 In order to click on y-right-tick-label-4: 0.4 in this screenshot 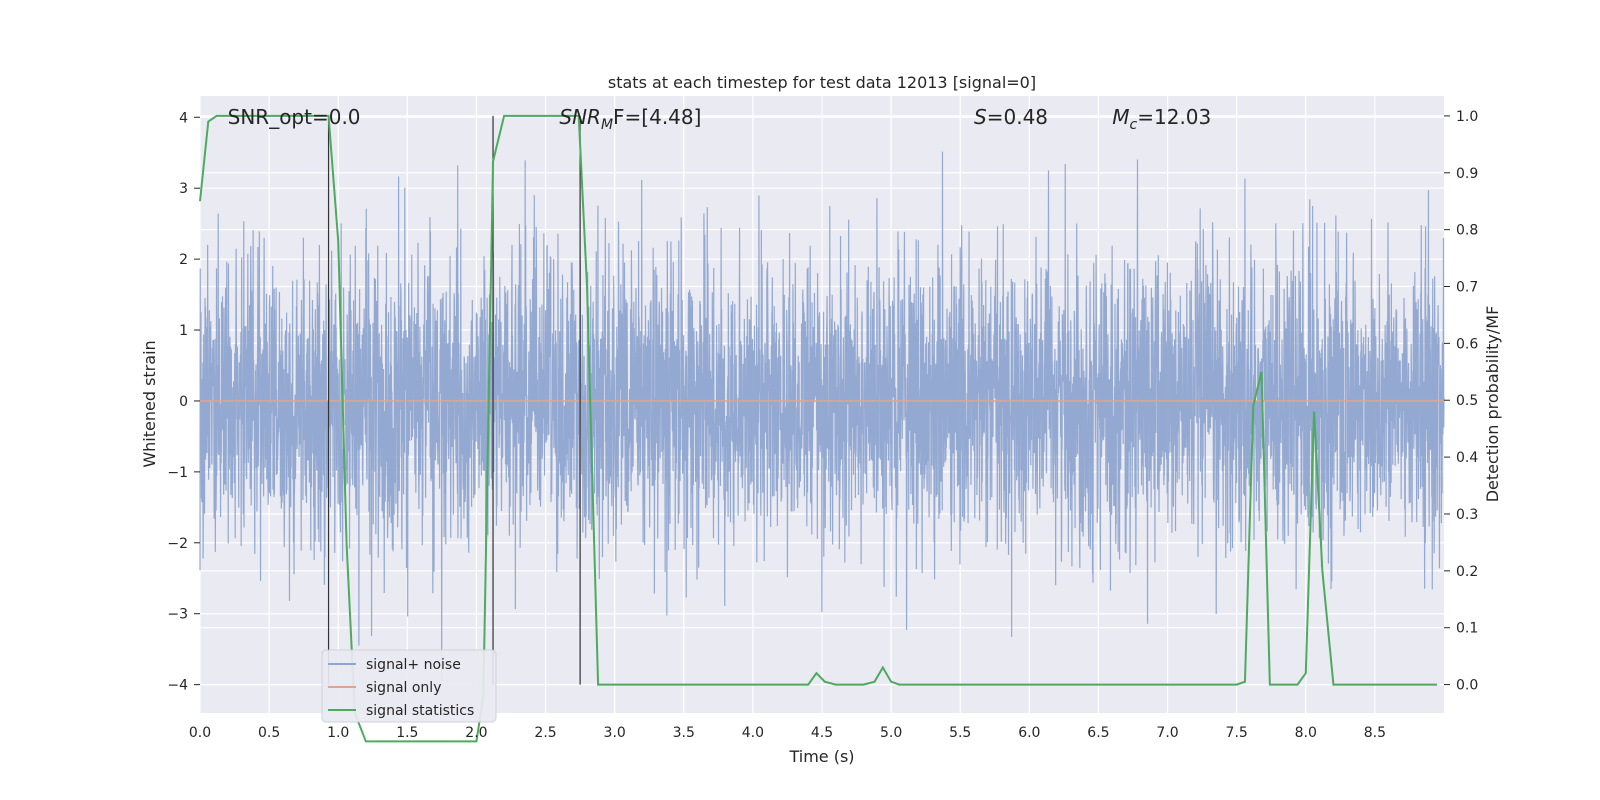, I will do `click(1467, 458)`.